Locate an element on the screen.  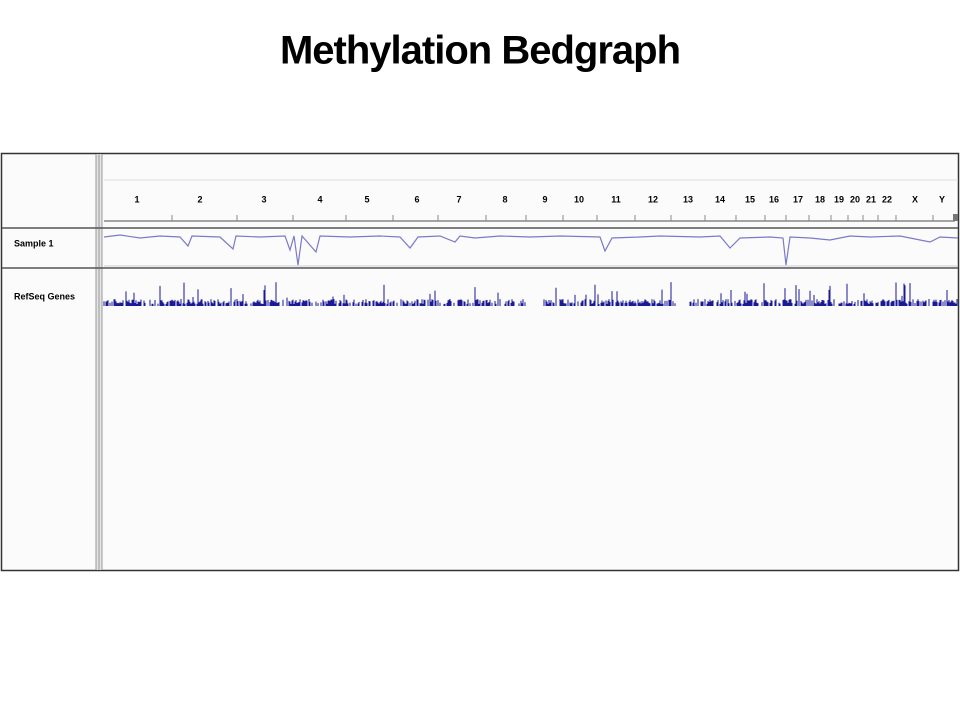
chromosome-label: 9 is located at coordinates (544, 199).